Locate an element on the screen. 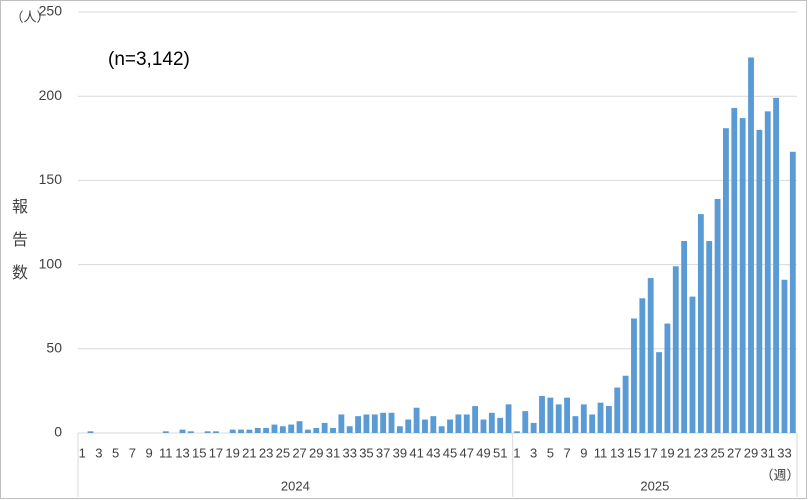 The height and width of the screenshot is (500, 808). x-tick-label: 39 is located at coordinates (400, 452).